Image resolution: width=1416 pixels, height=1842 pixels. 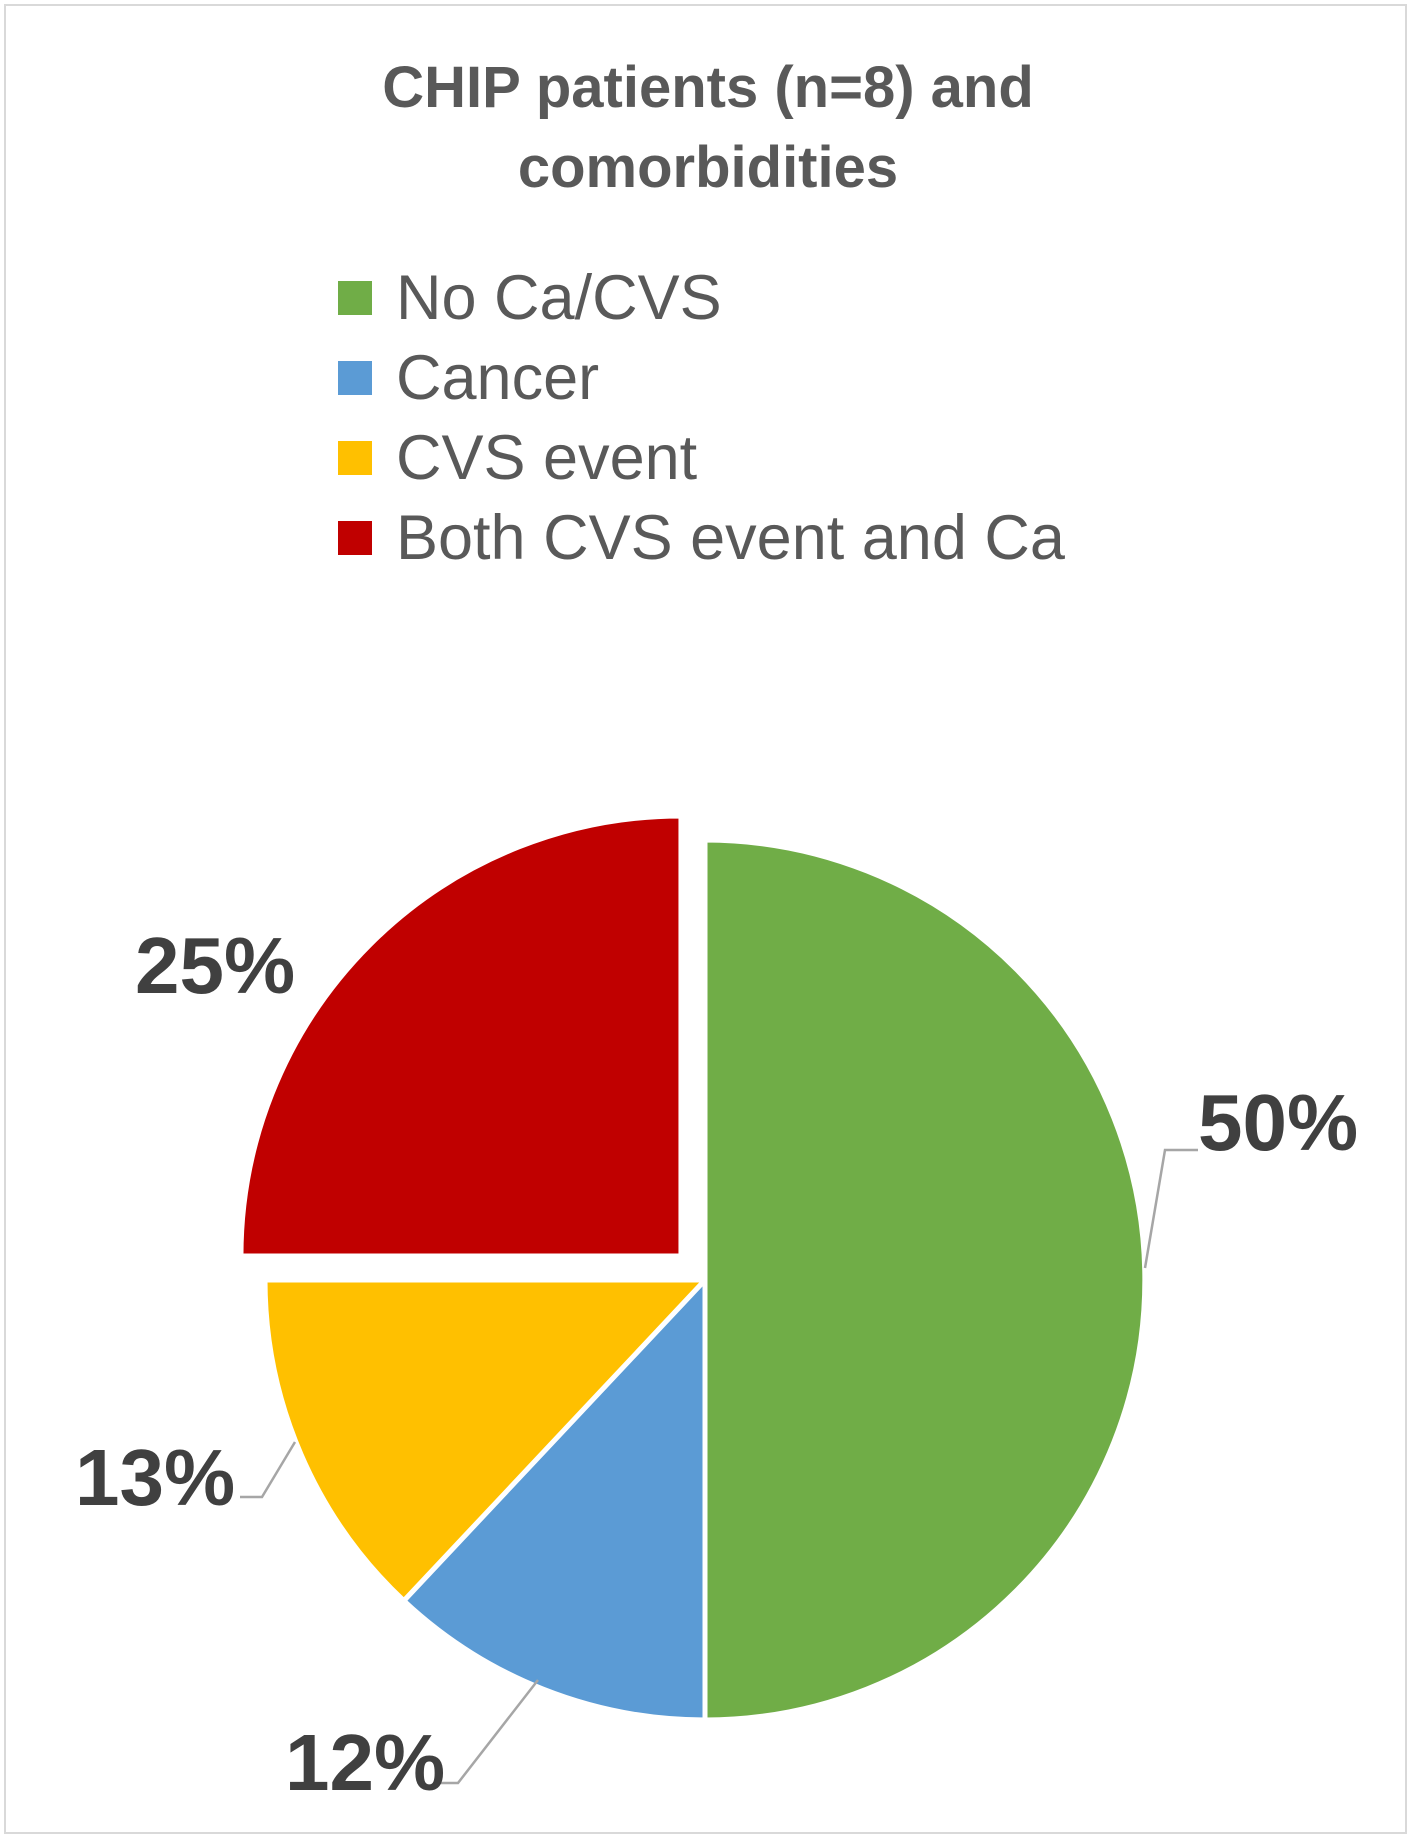 I want to click on chart-title-line-1: CHIP patients (n=8) and, so click(x=708, y=87).